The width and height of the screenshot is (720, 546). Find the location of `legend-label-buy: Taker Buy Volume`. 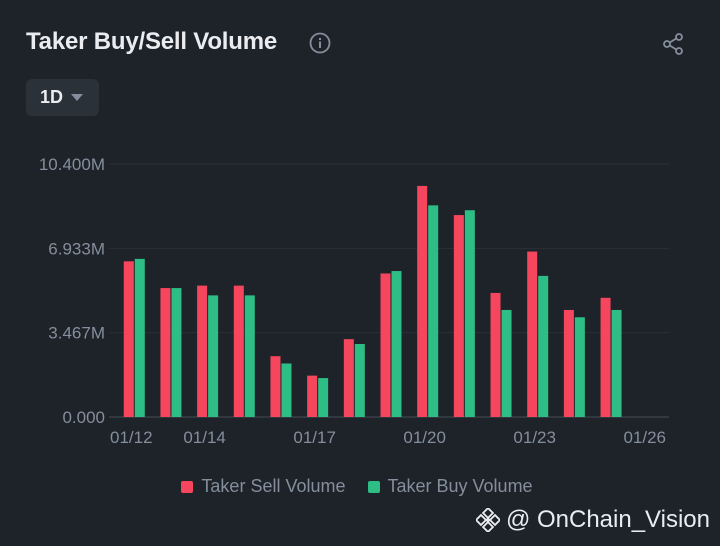

legend-label-buy: Taker Buy Volume is located at coordinates (460, 486).